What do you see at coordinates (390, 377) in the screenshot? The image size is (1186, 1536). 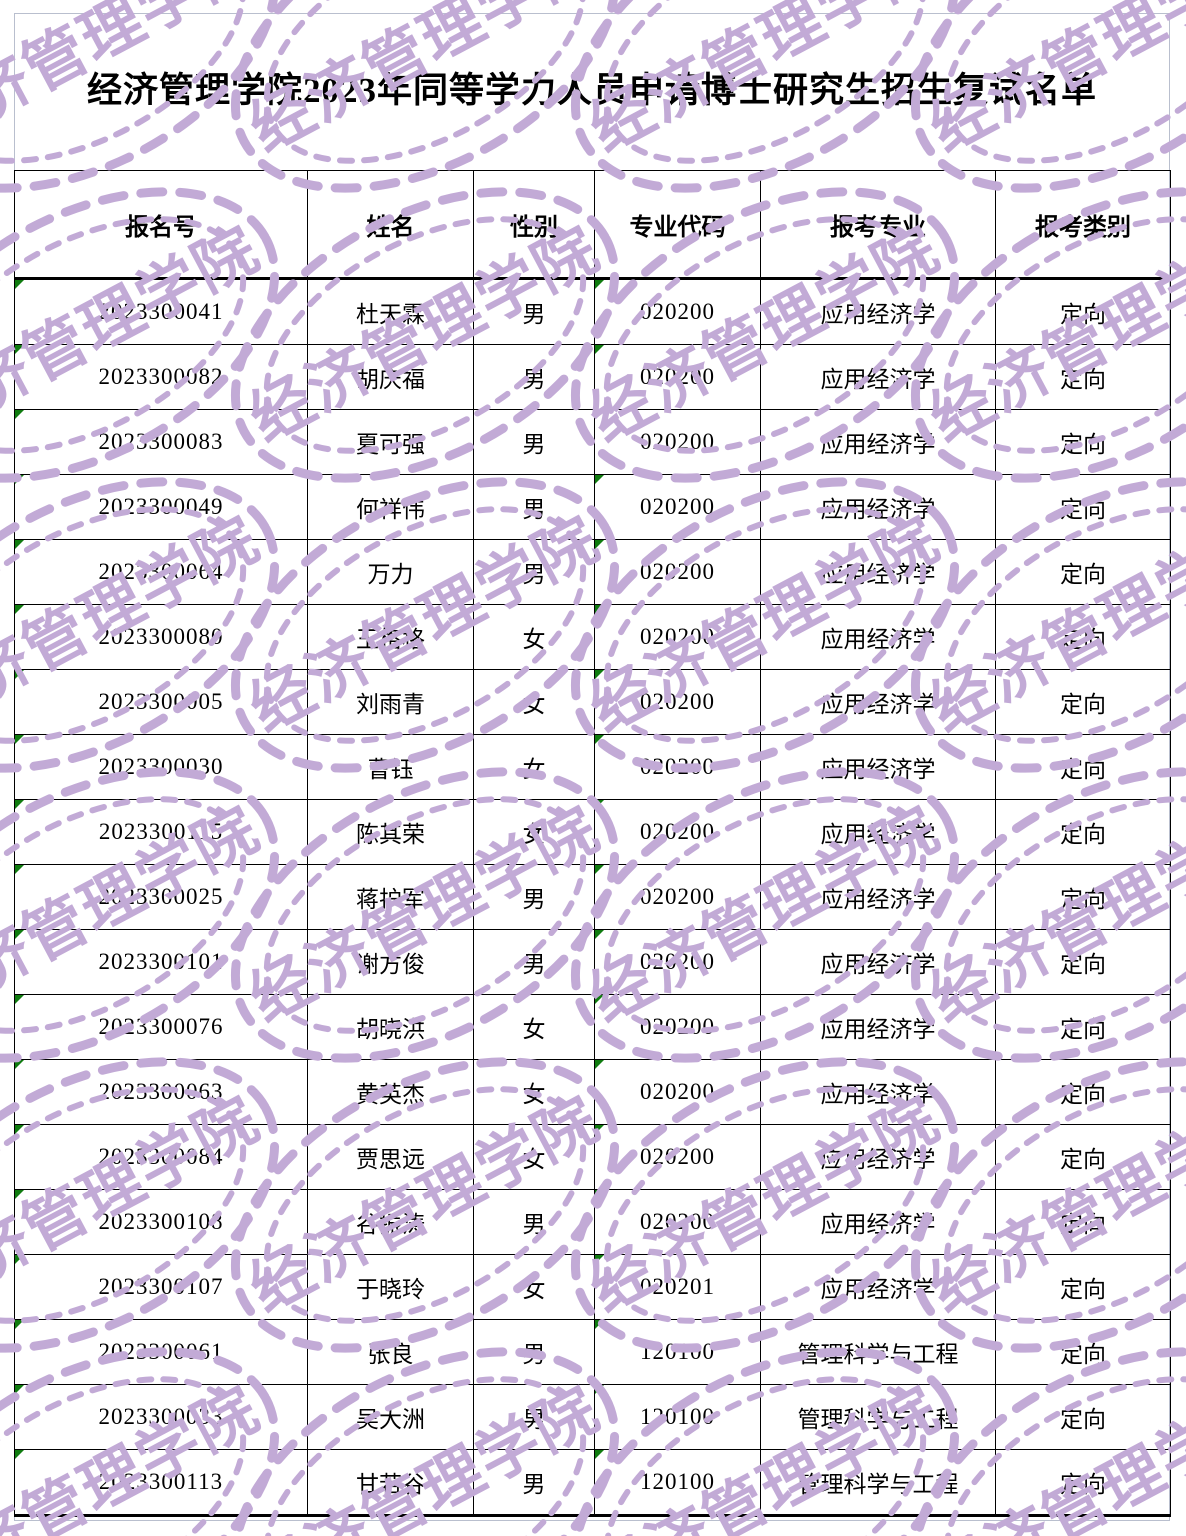 I see `cell-name: 胡庆福` at bounding box center [390, 377].